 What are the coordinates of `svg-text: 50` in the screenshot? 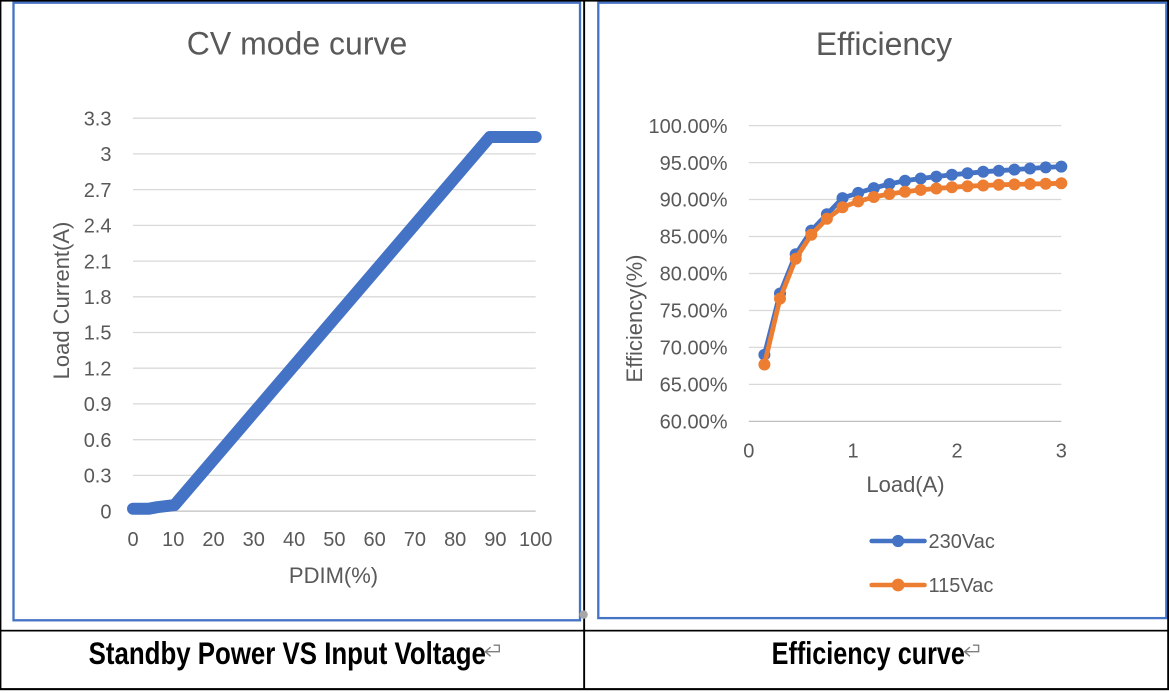 It's located at (334, 540).